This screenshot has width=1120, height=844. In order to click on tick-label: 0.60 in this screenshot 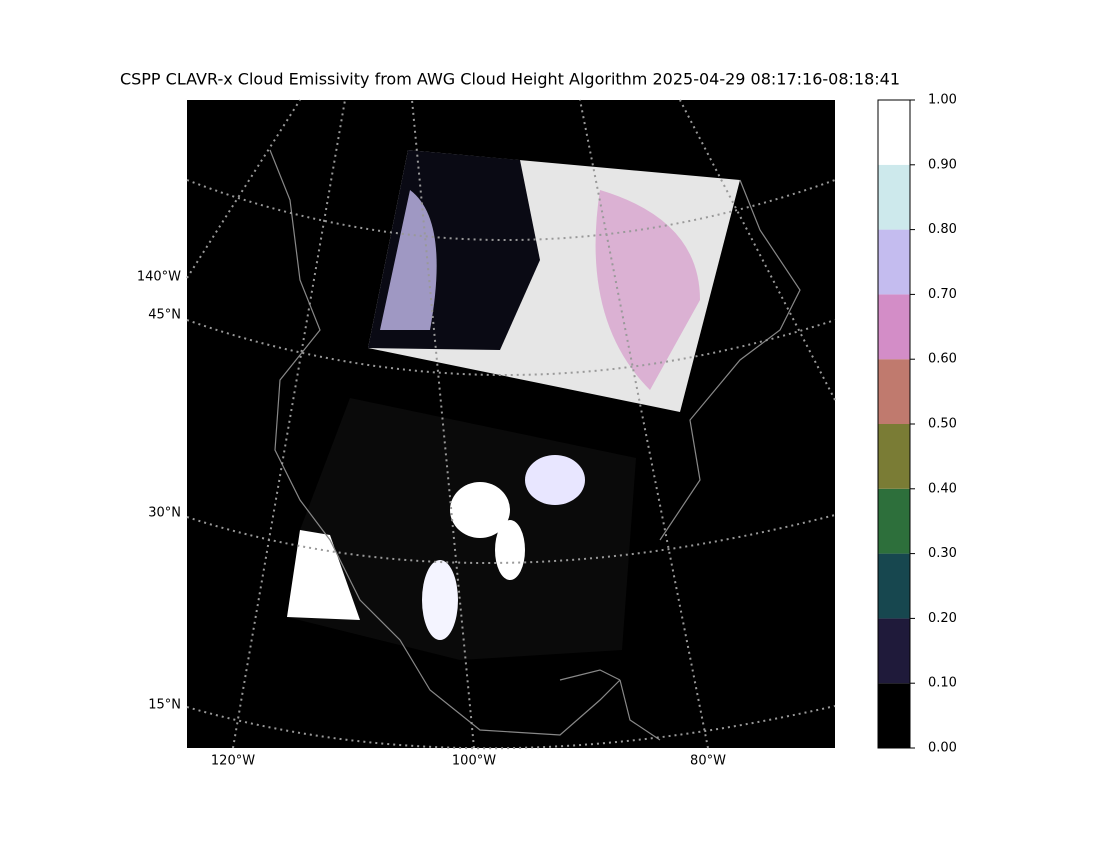, I will do `click(942, 359)`.